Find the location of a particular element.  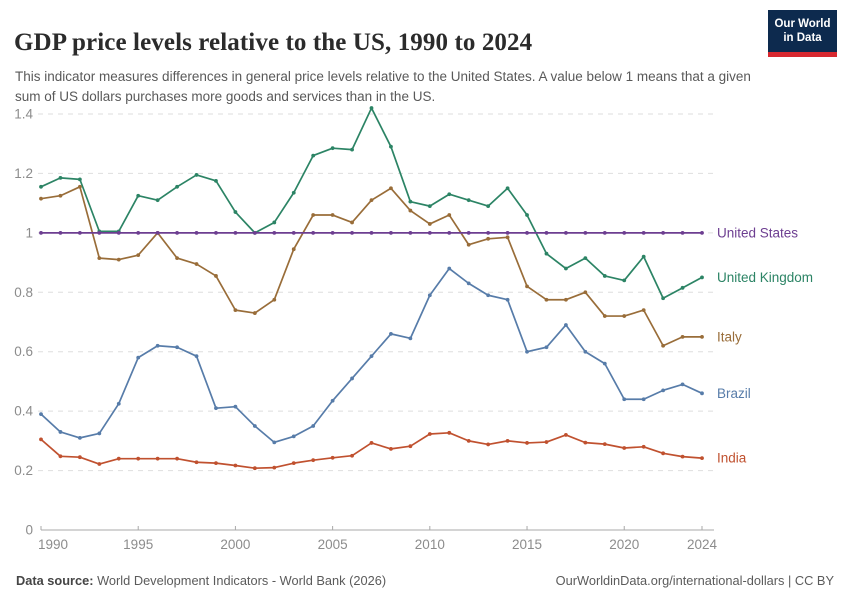

series-label-india: India is located at coordinates (732, 458).